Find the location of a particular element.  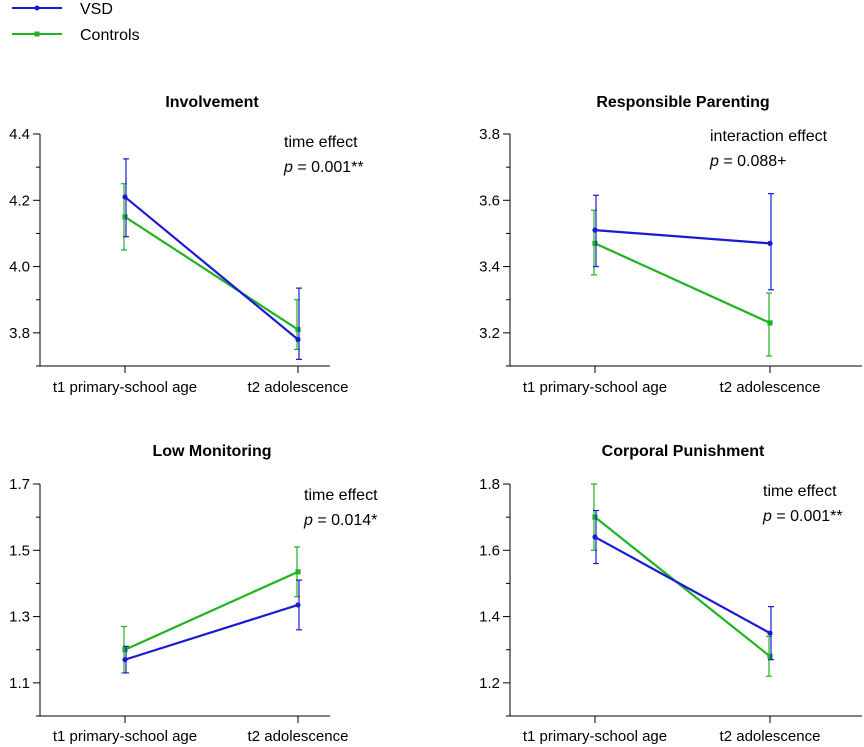

y-tick-label: 3.2 is located at coordinates (489, 333).